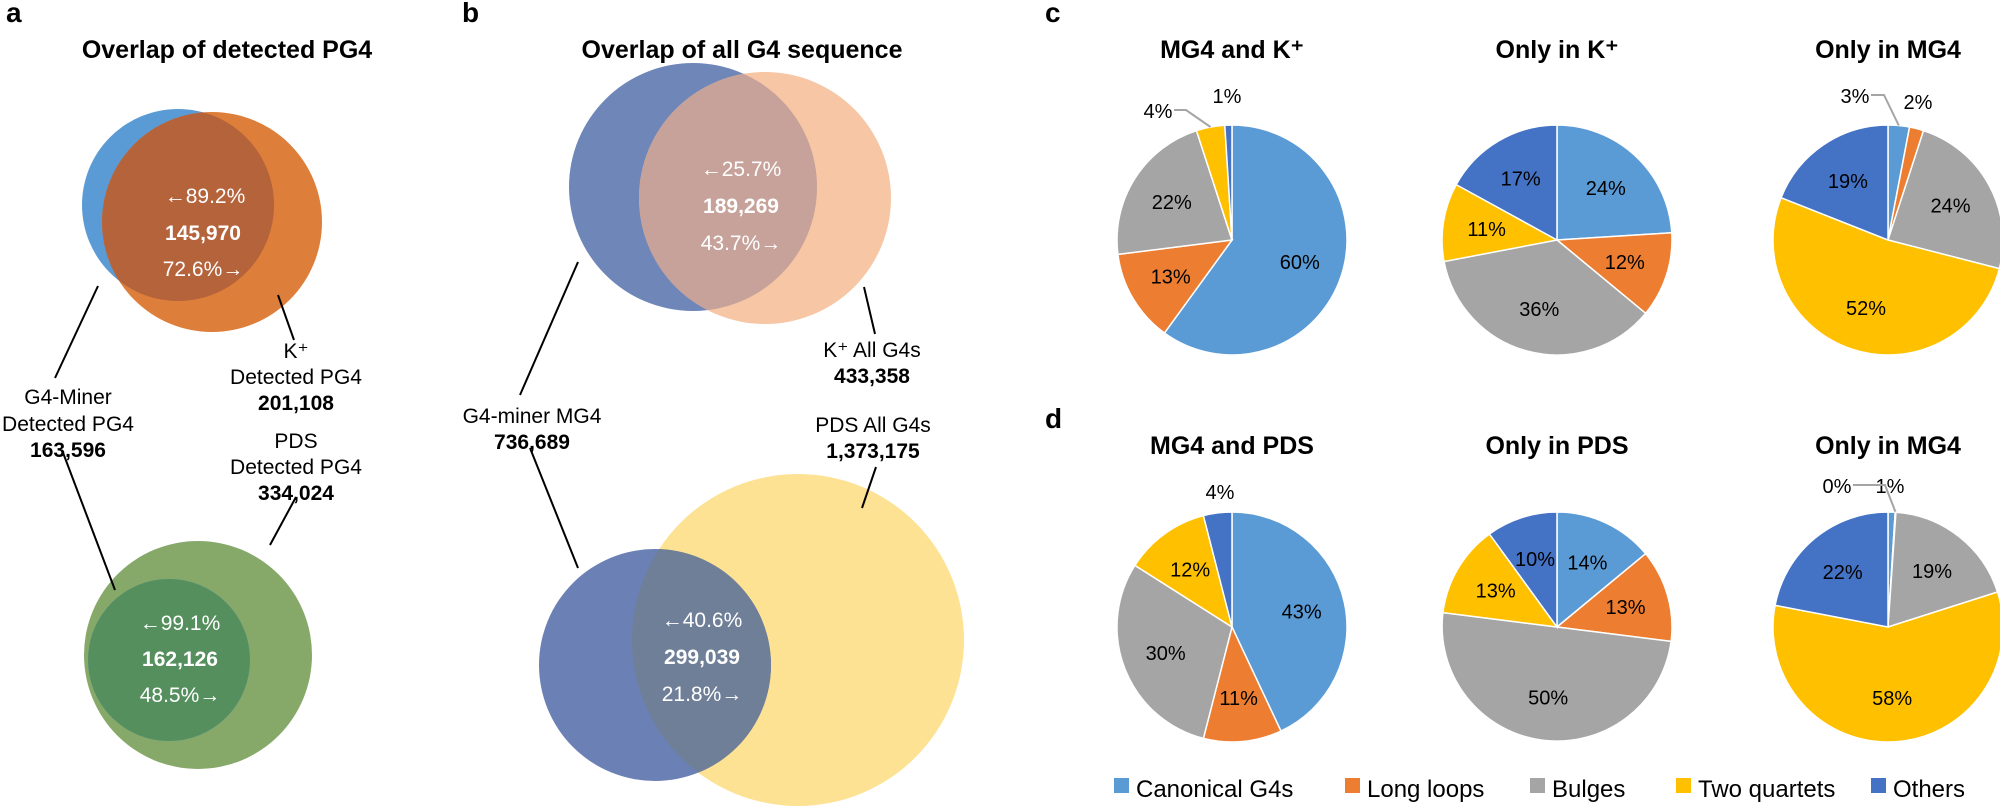 The height and width of the screenshot is (810, 2000). Describe the element at coordinates (1588, 789) in the screenshot. I see `legend-label-bulges: Bulges` at that location.